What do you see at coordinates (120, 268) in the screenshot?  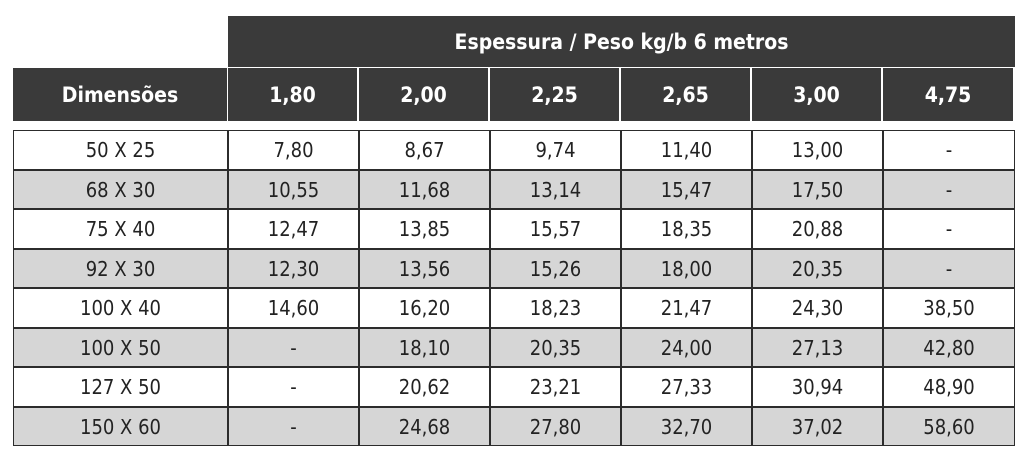 I see `dimension-value: 92 X 30` at bounding box center [120, 268].